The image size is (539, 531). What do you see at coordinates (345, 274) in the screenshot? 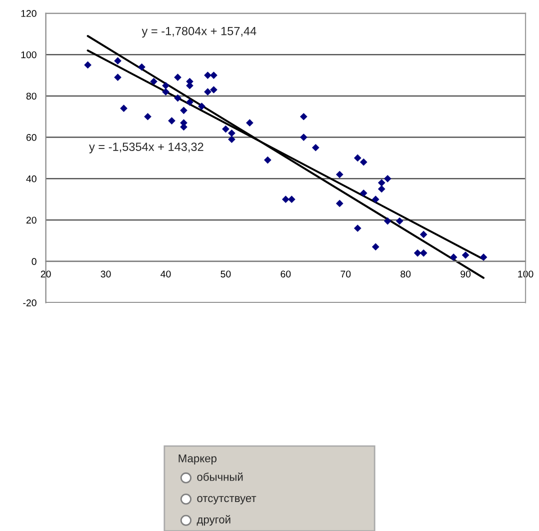
I see `x-tick-label: 70` at bounding box center [345, 274].